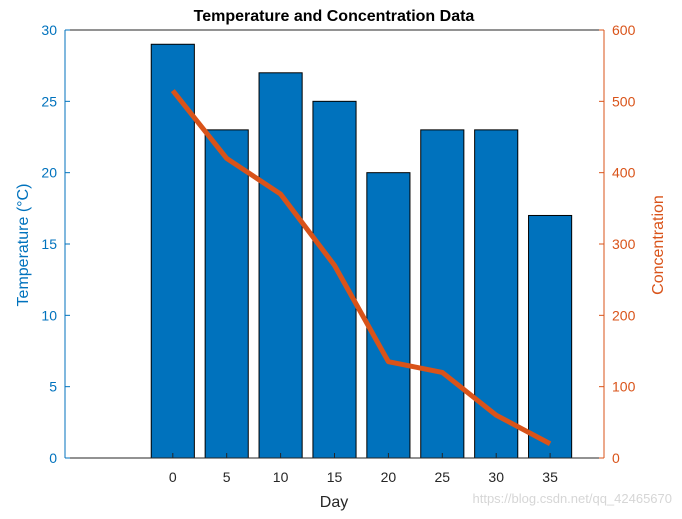  Describe the element at coordinates (624, 30) in the screenshot. I see `right-tick-label: 600` at that location.